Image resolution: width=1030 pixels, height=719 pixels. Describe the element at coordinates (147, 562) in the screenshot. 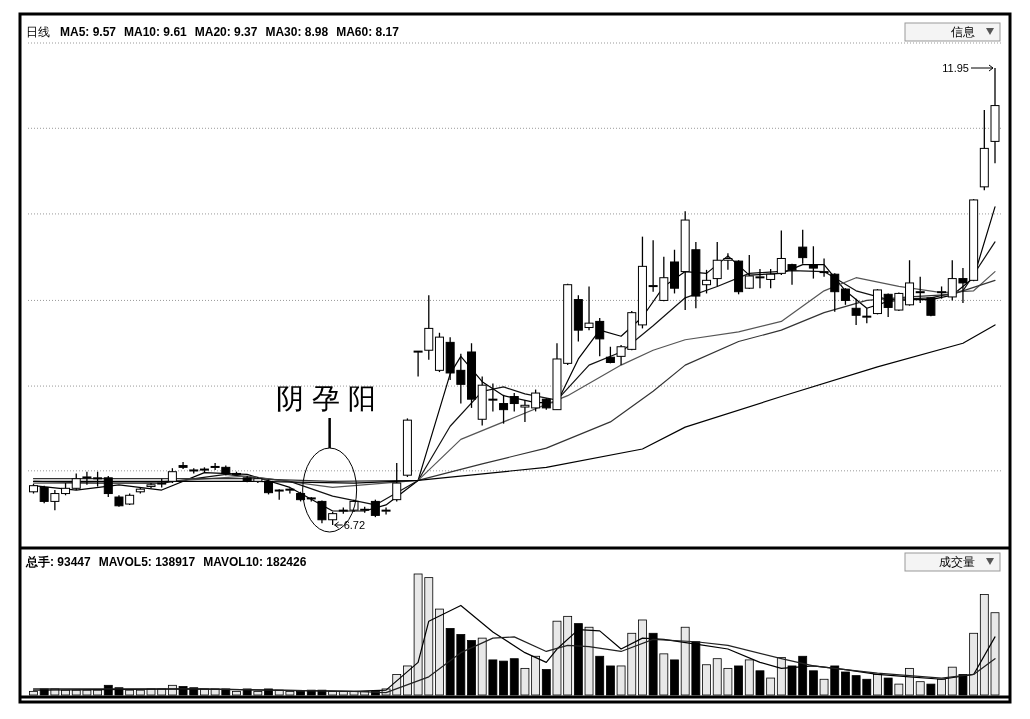

I see `text: MAVOL5: 138917` at that location.